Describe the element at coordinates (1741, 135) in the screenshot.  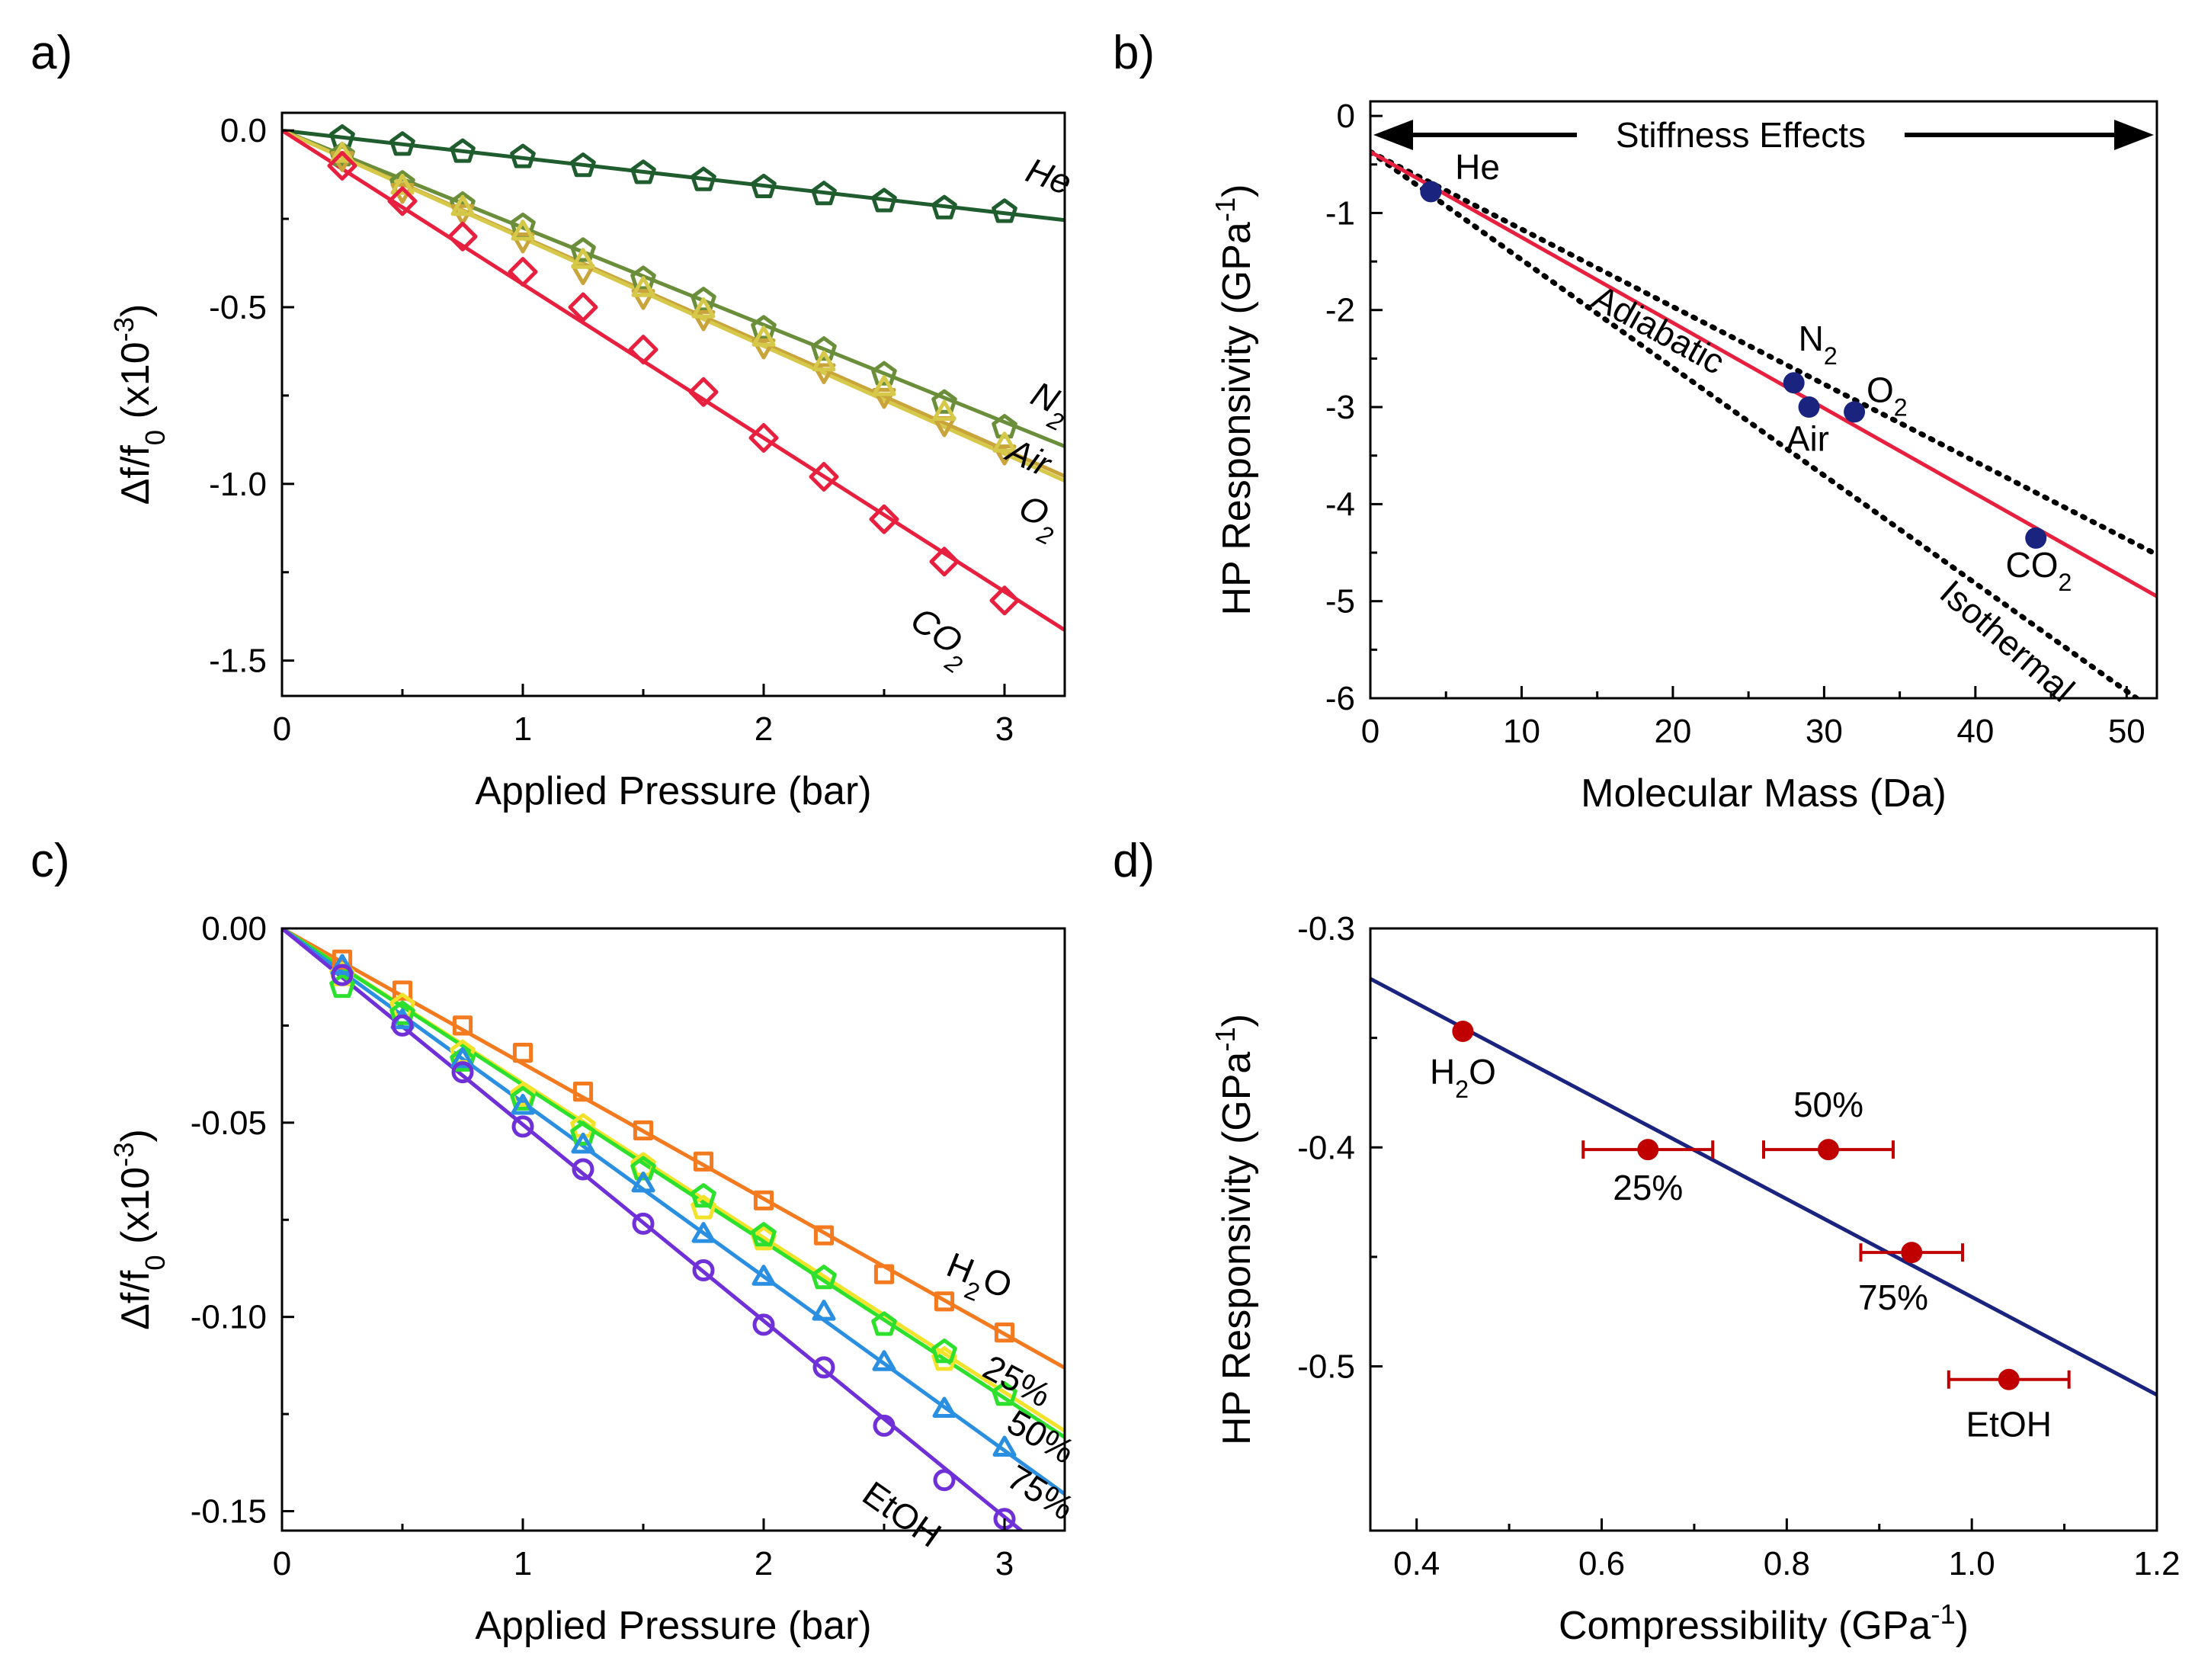
I see `annotation-label: Stiffness Effects` at that location.